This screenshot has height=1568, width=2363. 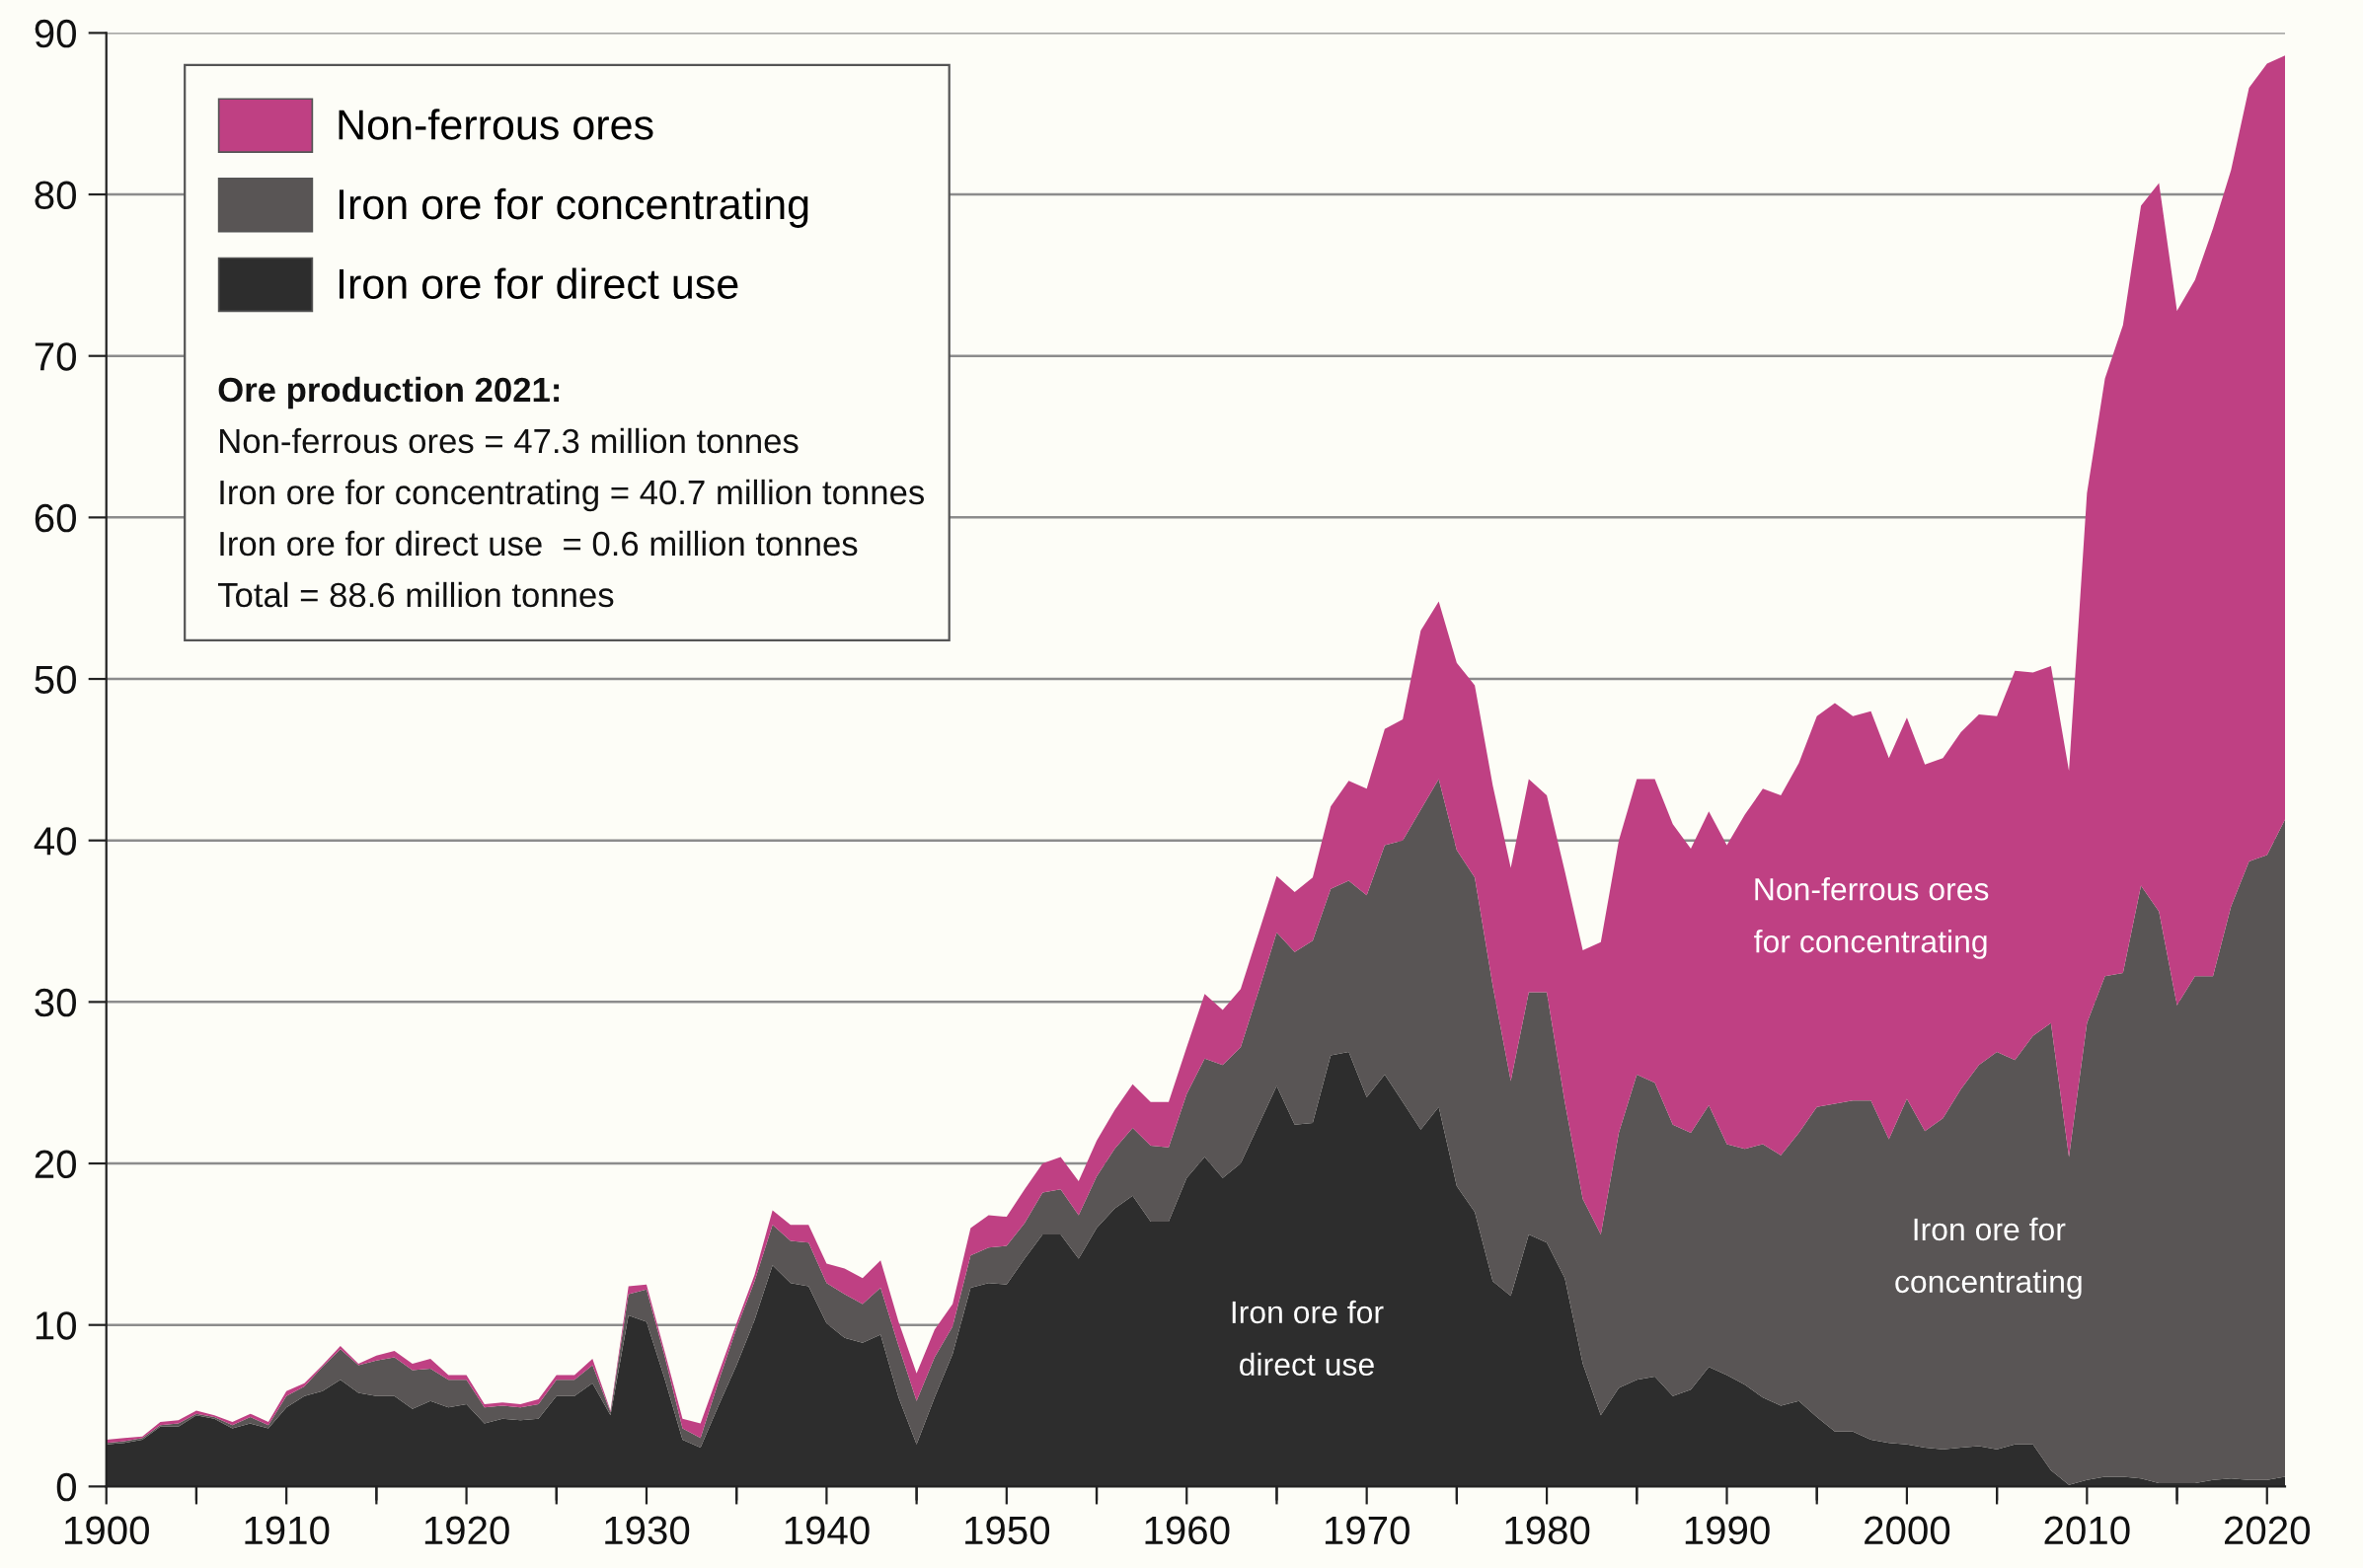 What do you see at coordinates (55, 841) in the screenshot?
I see `y-tick-label: 40` at bounding box center [55, 841].